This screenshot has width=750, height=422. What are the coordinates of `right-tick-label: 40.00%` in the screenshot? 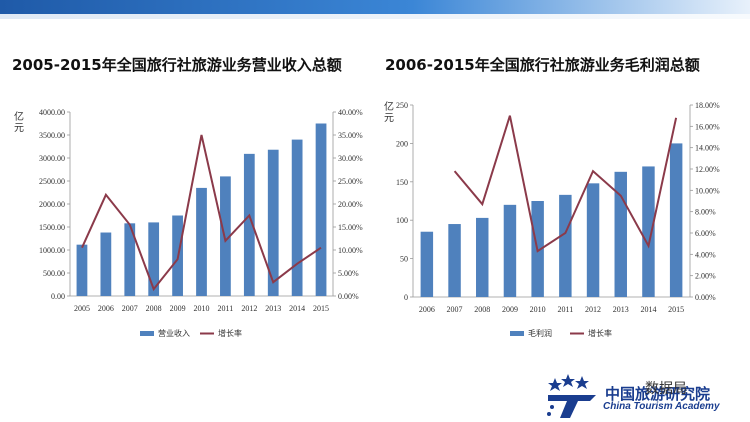 It's located at (350, 112).